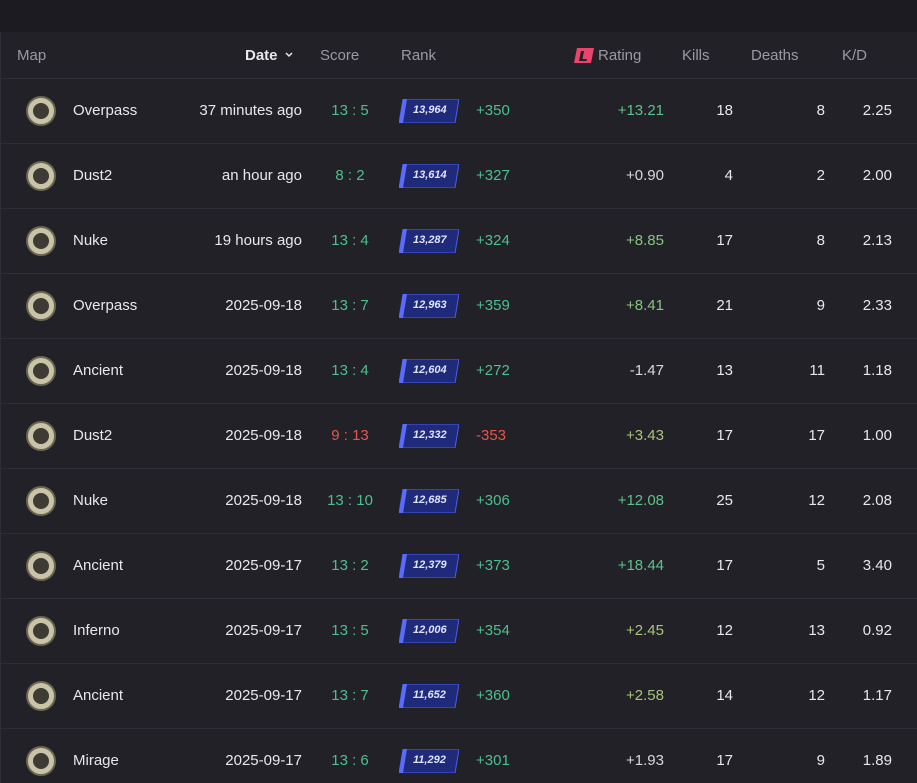 The height and width of the screenshot is (783, 917). Describe the element at coordinates (816, 695) in the screenshot. I see `deaths: 12` at that location.